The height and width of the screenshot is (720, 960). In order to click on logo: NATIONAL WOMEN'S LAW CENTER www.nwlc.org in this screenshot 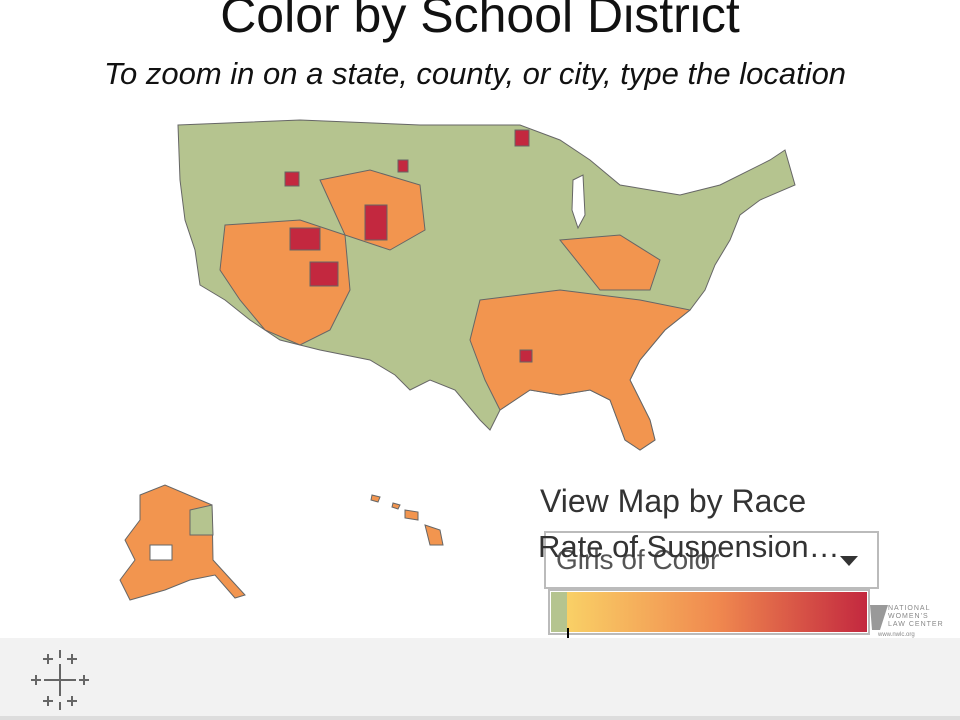, I will do `click(907, 621)`.